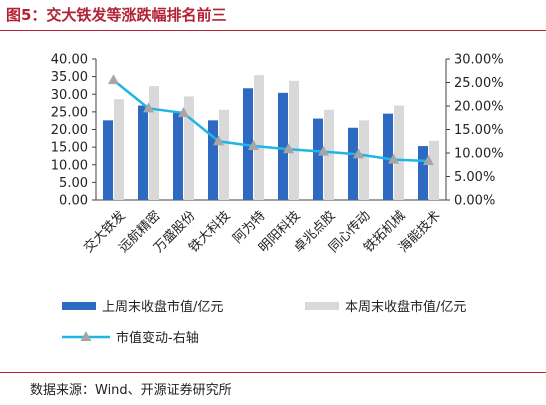 This screenshot has height=405, width=546. I want to click on legend-label-change: 市值变动-右轴, so click(157, 338).